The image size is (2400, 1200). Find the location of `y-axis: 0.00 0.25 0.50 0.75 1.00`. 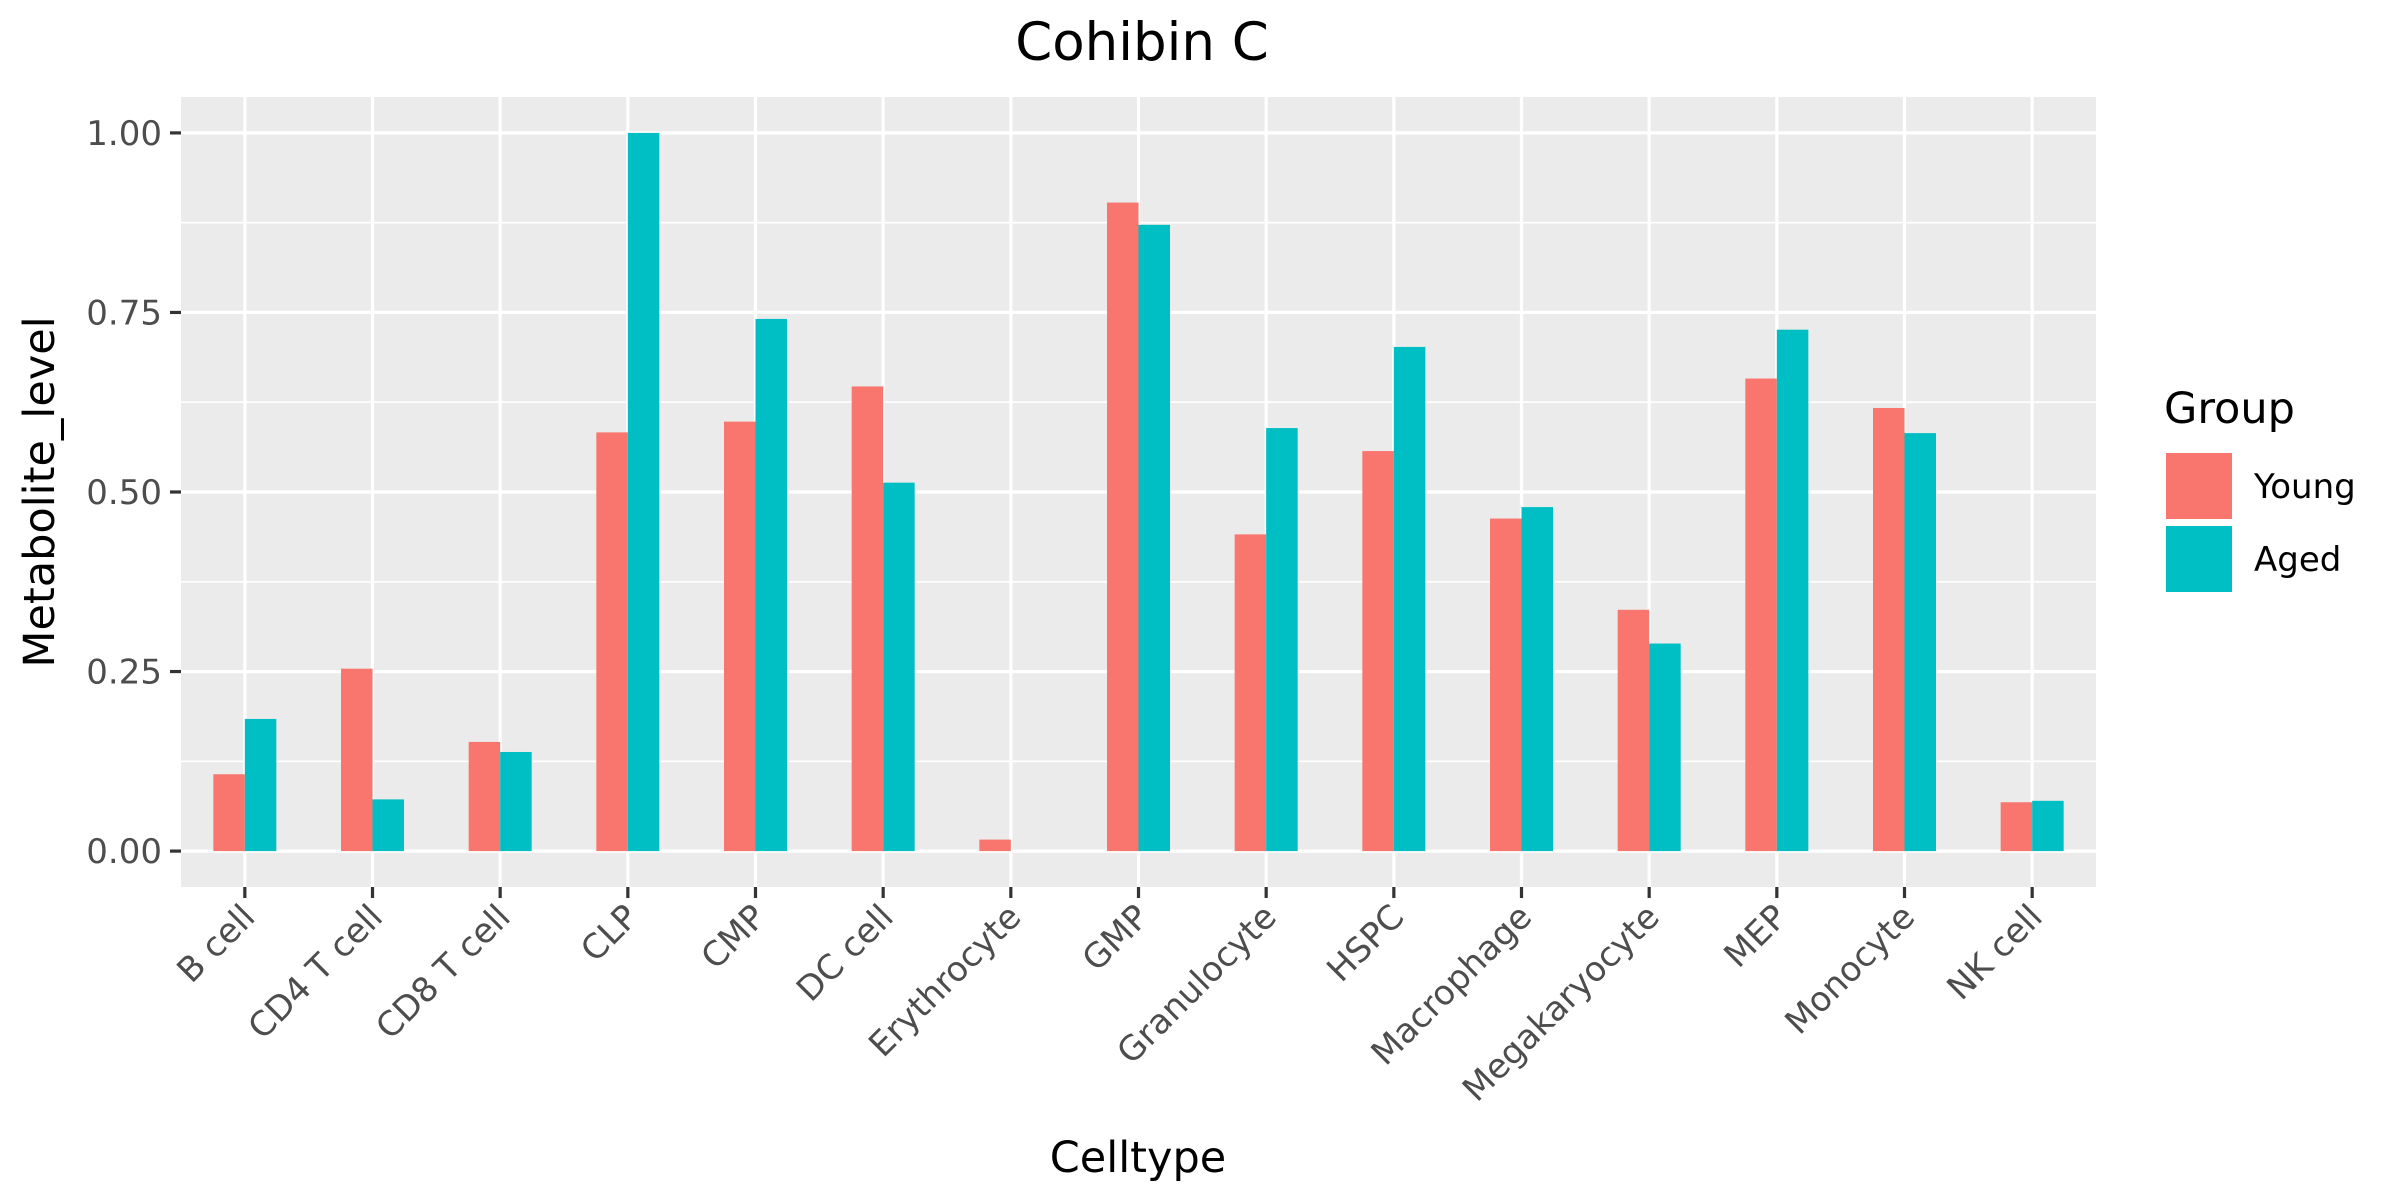

y-axis: 0.00 0.25 0.50 0.75 1.00 is located at coordinates (133, 493).